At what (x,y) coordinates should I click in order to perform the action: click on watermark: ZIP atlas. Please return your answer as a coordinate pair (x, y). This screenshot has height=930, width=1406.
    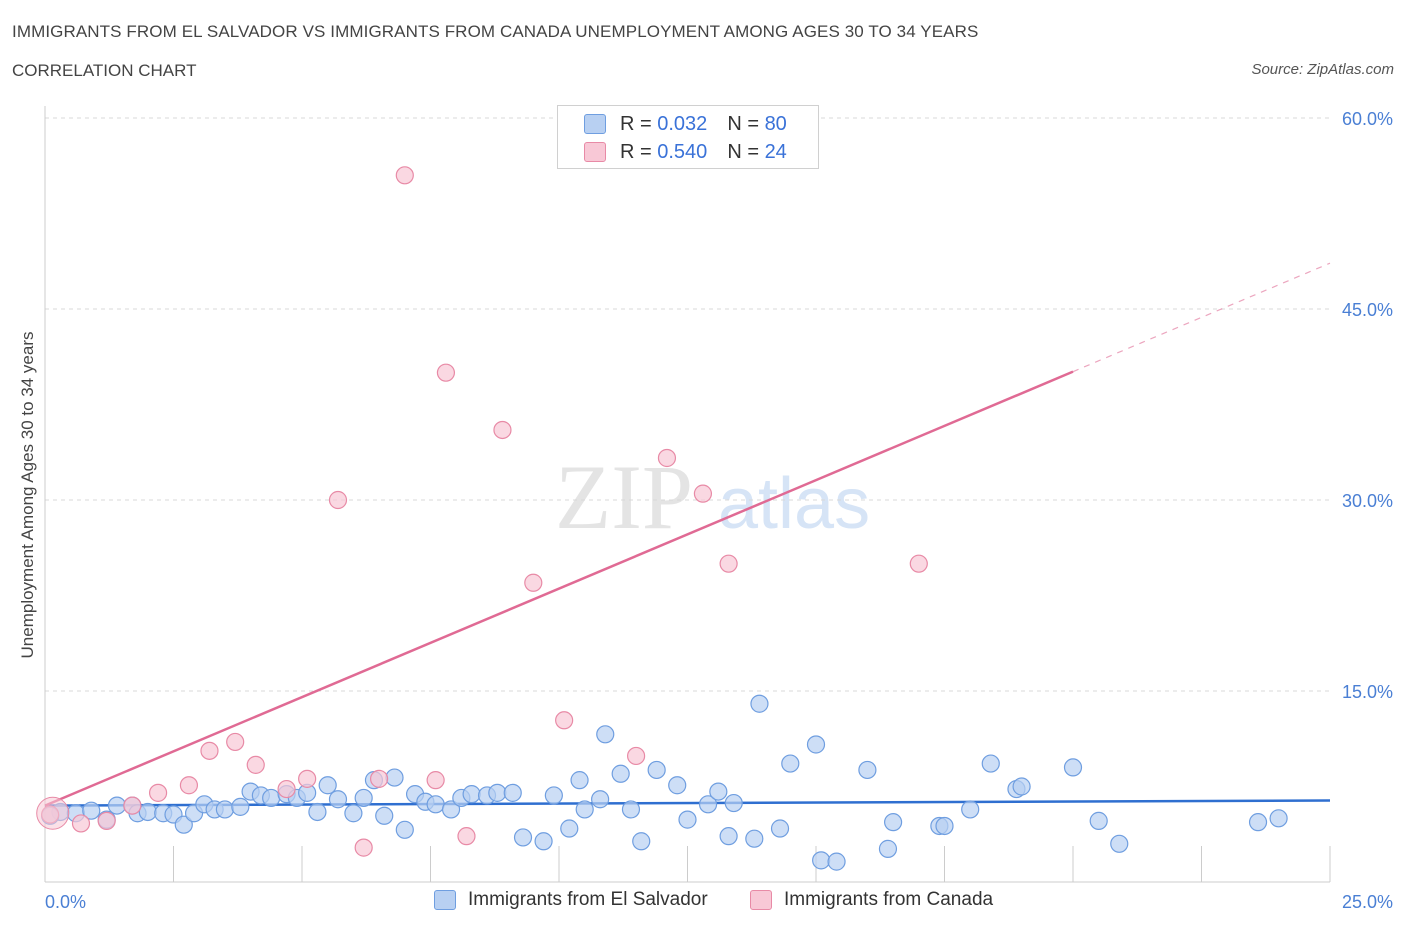
    Looking at the image, I should click on (712, 497).